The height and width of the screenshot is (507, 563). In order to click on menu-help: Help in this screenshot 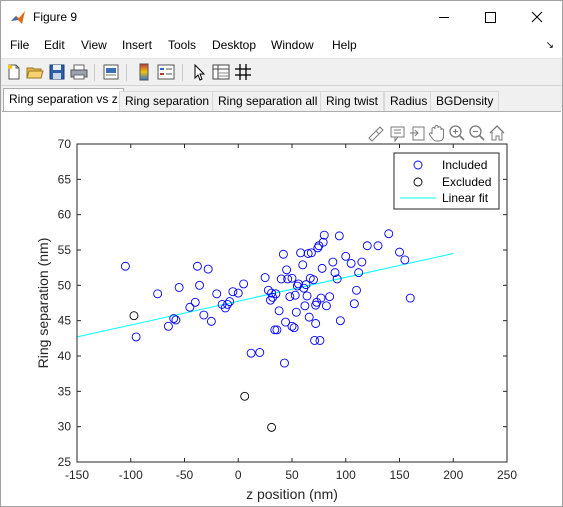, I will do `click(344, 45)`.